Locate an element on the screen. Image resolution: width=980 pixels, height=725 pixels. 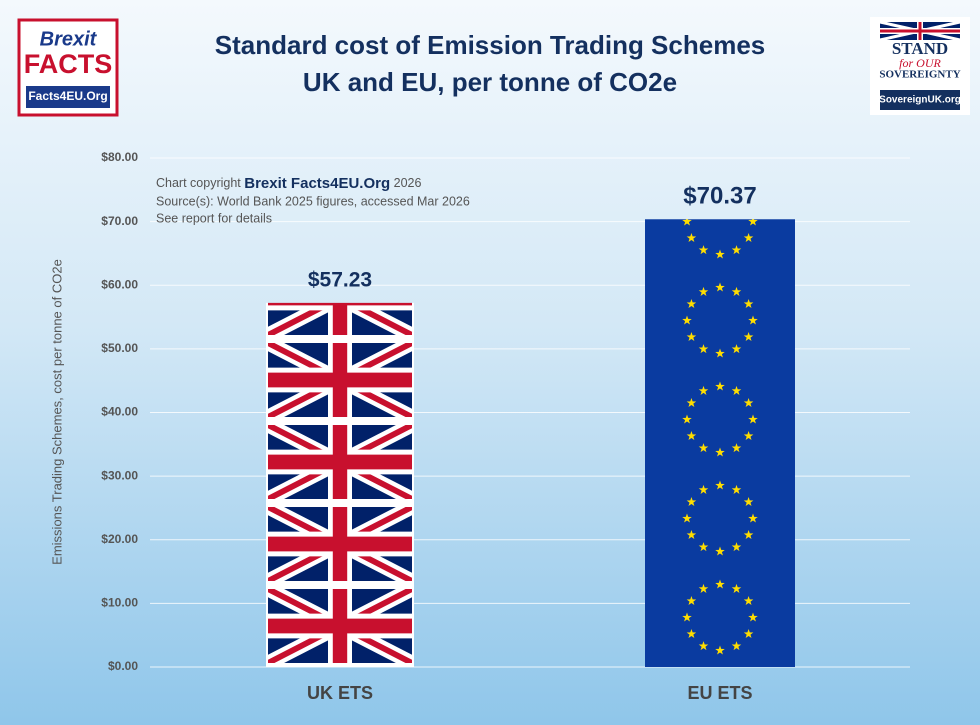
chart-subtitle: UK and EU, per tonne of CO2e is located at coordinates (490, 82).